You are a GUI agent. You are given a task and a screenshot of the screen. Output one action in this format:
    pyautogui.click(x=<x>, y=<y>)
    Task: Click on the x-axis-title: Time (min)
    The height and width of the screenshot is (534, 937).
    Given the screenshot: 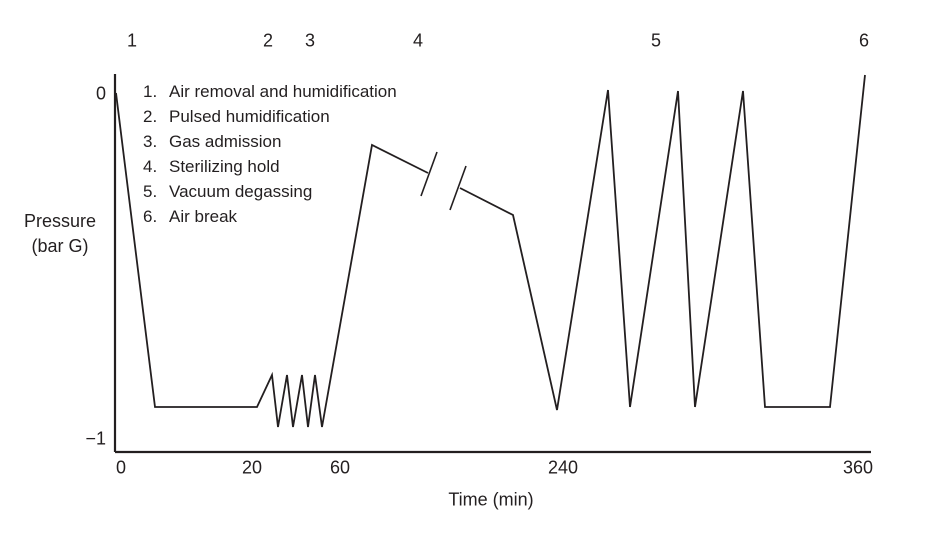 What is the action you would take?
    pyautogui.click(x=491, y=499)
    